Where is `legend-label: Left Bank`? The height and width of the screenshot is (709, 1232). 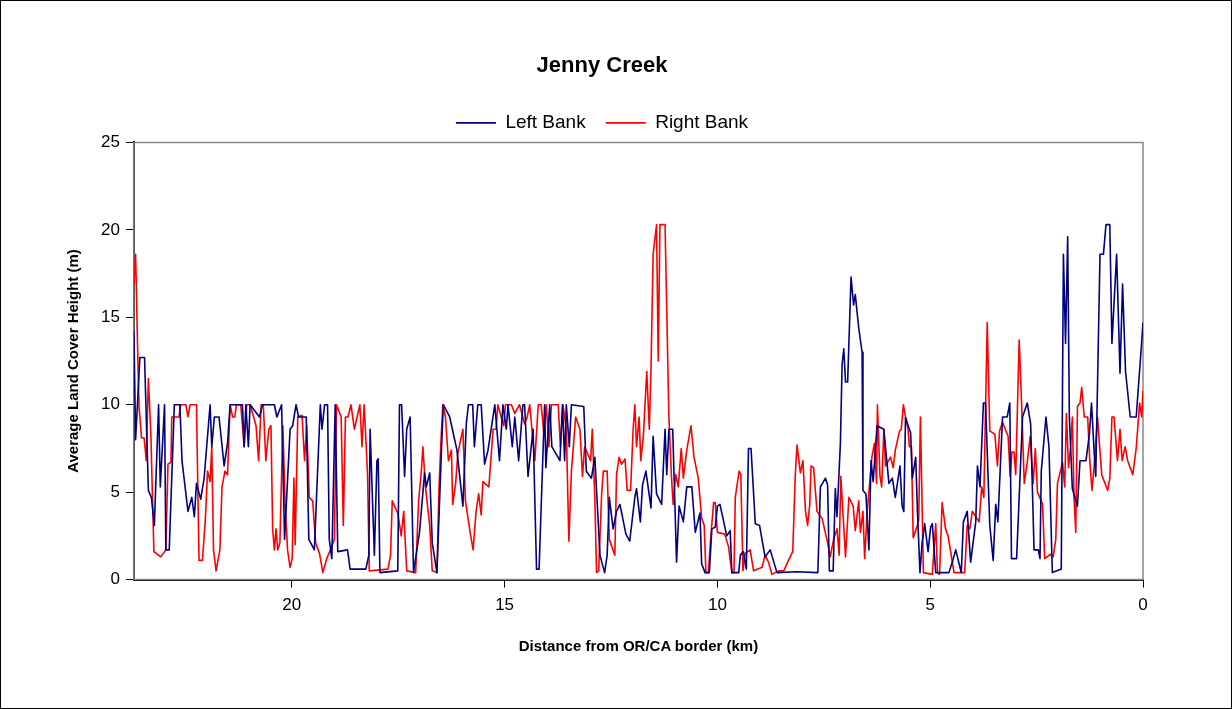 legend-label: Left Bank is located at coordinates (546, 122).